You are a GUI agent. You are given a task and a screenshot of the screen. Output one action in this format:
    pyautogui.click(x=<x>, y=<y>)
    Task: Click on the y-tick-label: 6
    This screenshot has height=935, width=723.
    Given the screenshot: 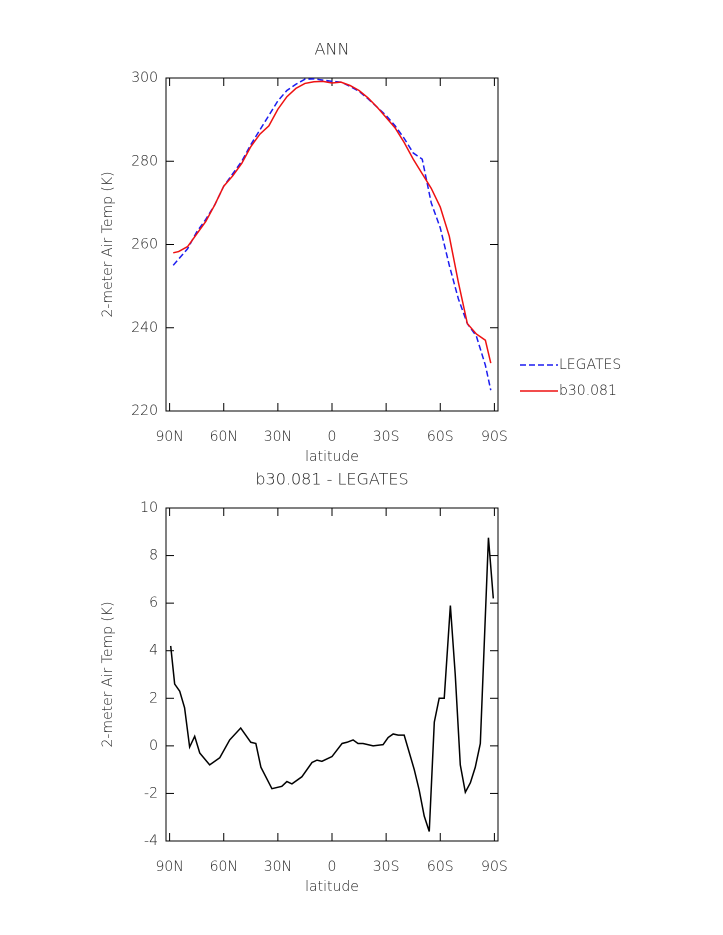 What is the action you would take?
    pyautogui.click(x=153, y=603)
    